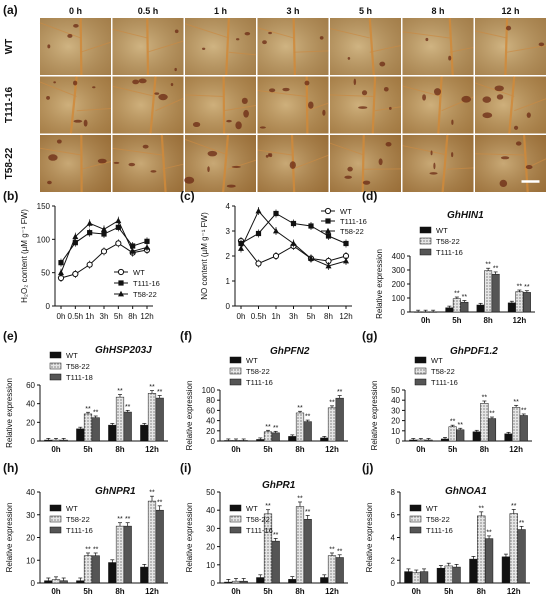 The width and height of the screenshot is (550, 606). I want to click on y-tick-label: 400, so click(399, 256).